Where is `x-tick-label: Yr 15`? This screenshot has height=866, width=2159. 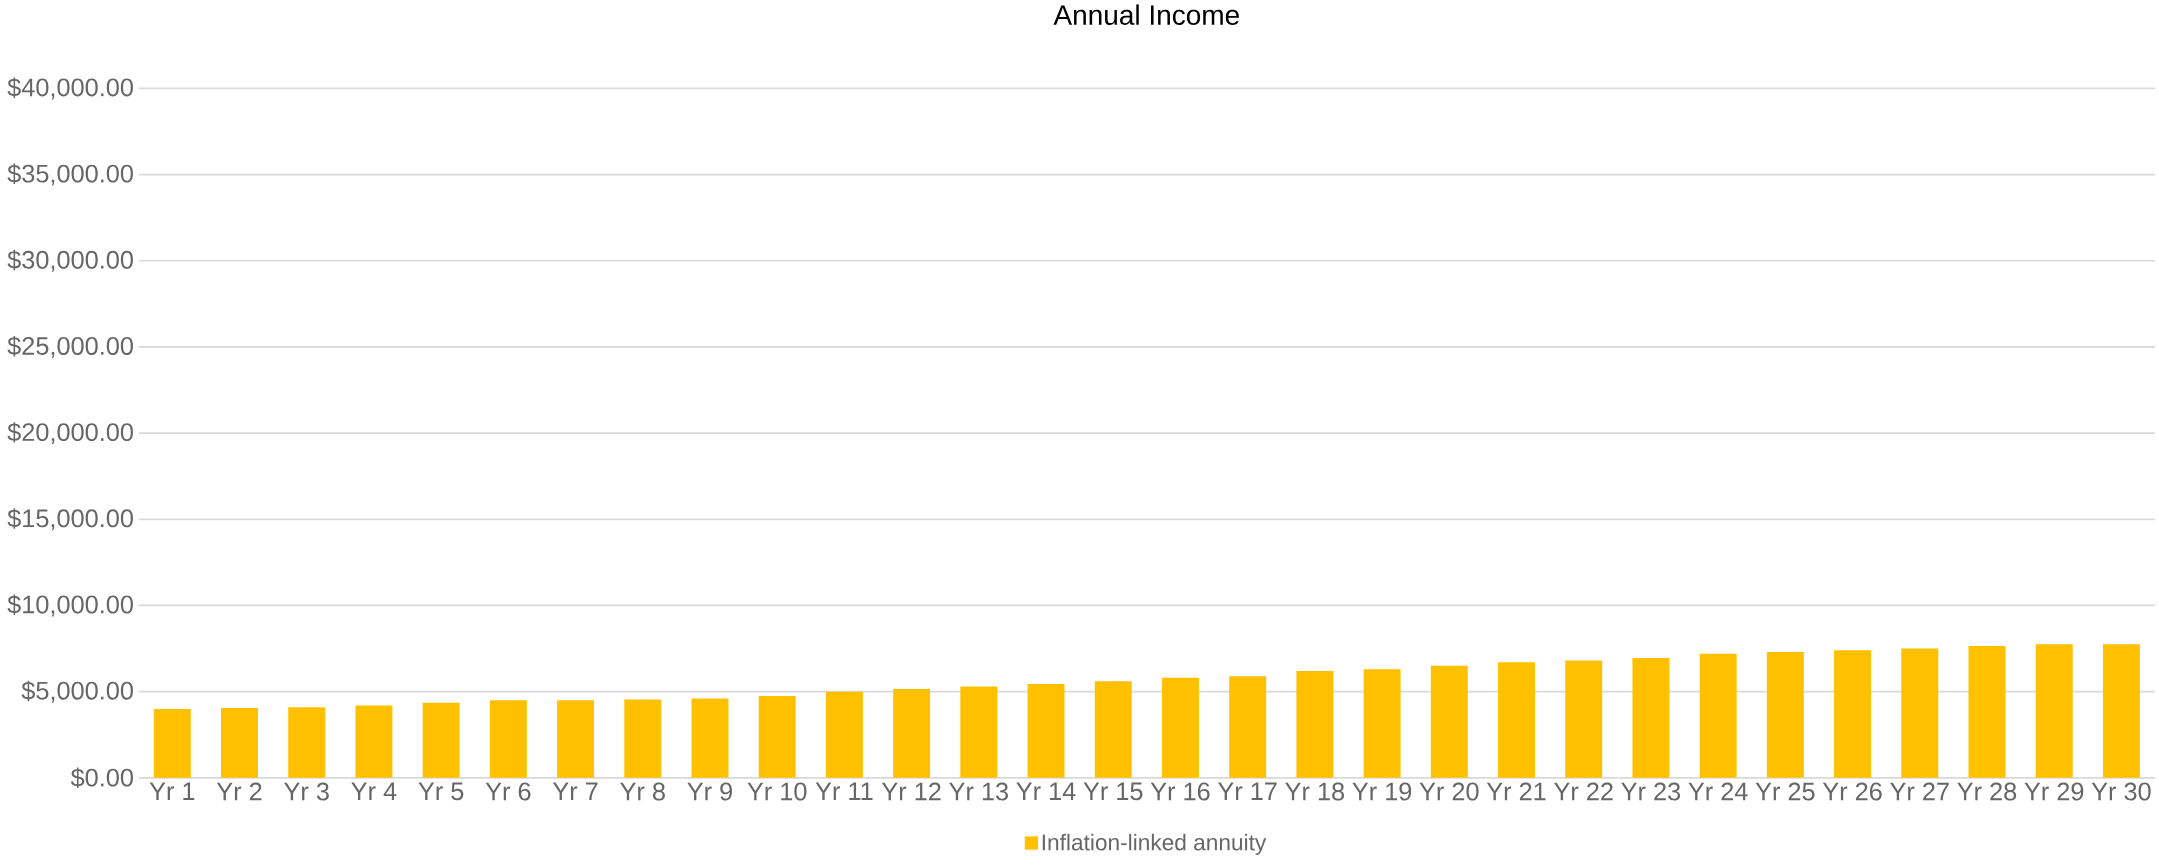
x-tick-label: Yr 15 is located at coordinates (1113, 791).